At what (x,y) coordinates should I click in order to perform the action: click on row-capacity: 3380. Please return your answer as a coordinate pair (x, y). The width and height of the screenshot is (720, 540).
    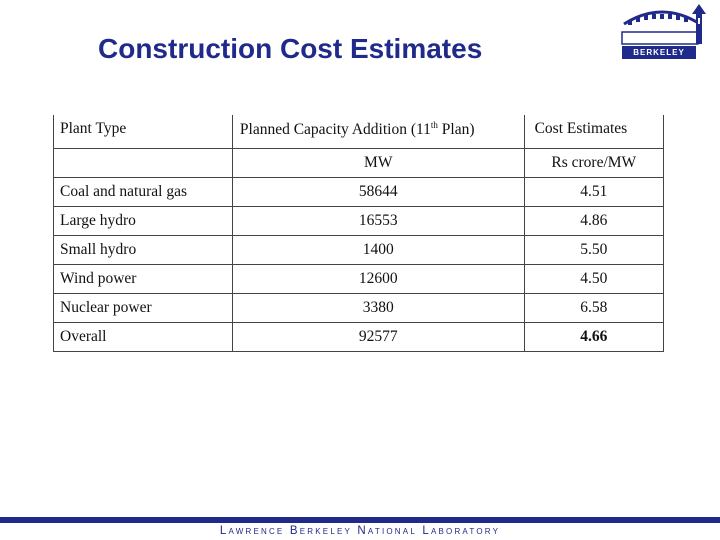
    Looking at the image, I should click on (378, 308).